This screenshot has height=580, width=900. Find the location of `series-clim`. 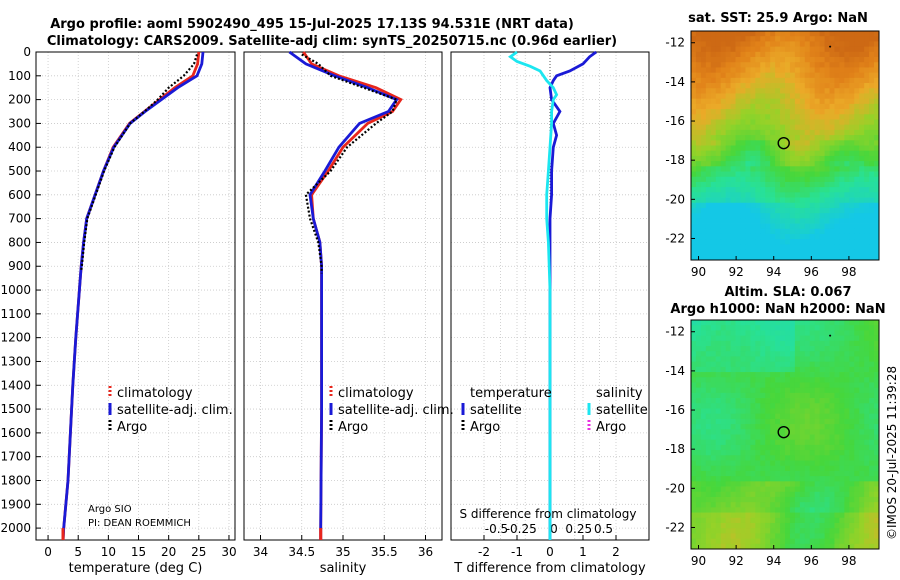

series-clim is located at coordinates (131, 296).